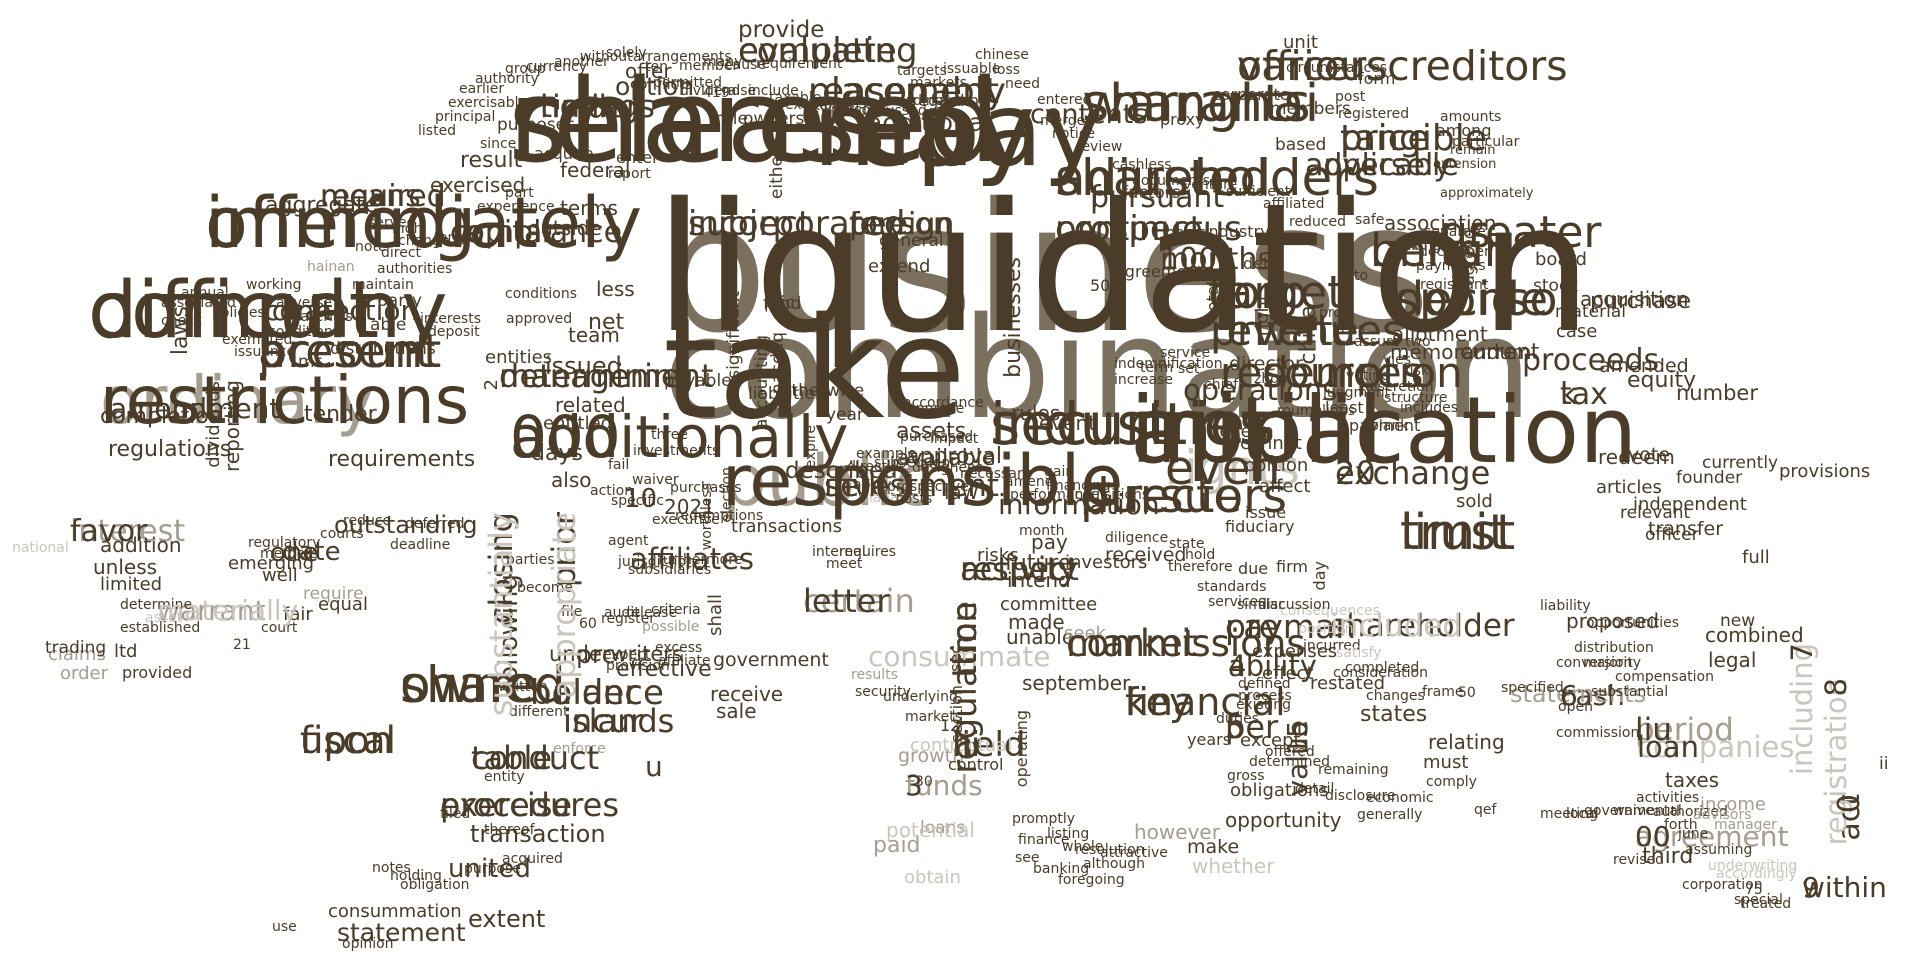  I want to click on word-seeking: seeking, so click(1414, 246).